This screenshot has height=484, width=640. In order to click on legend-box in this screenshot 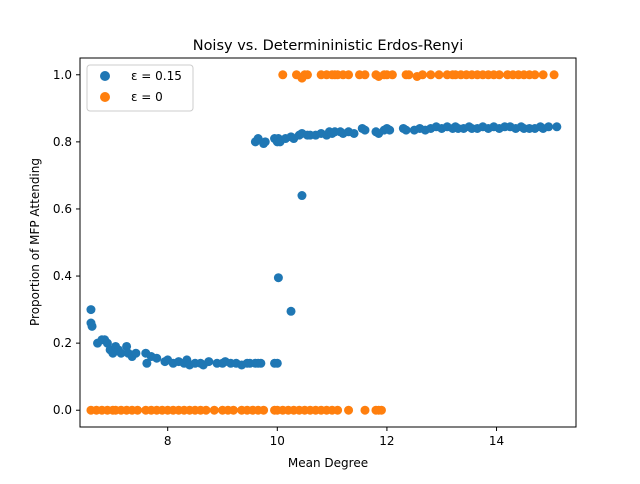, I will do `click(140, 88)`.